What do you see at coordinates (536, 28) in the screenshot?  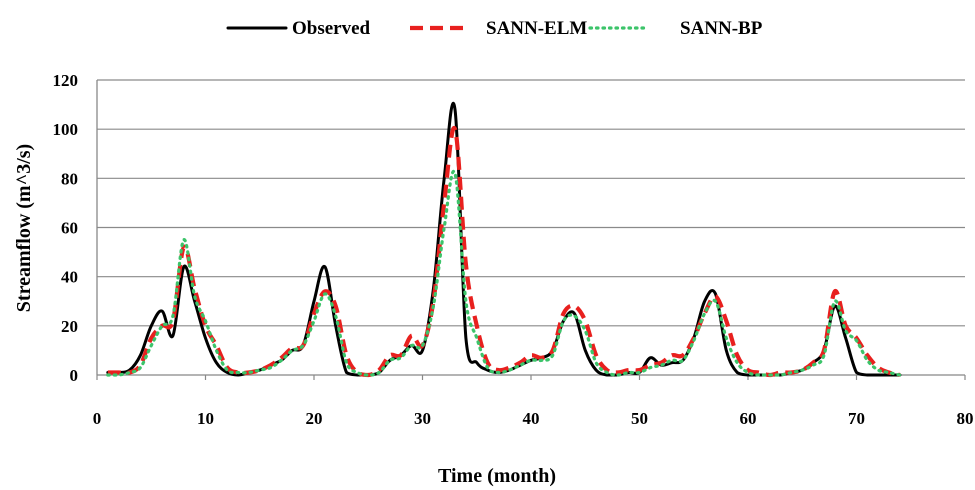 I see `legend-label-sann-elm: SANN-ELM` at bounding box center [536, 28].